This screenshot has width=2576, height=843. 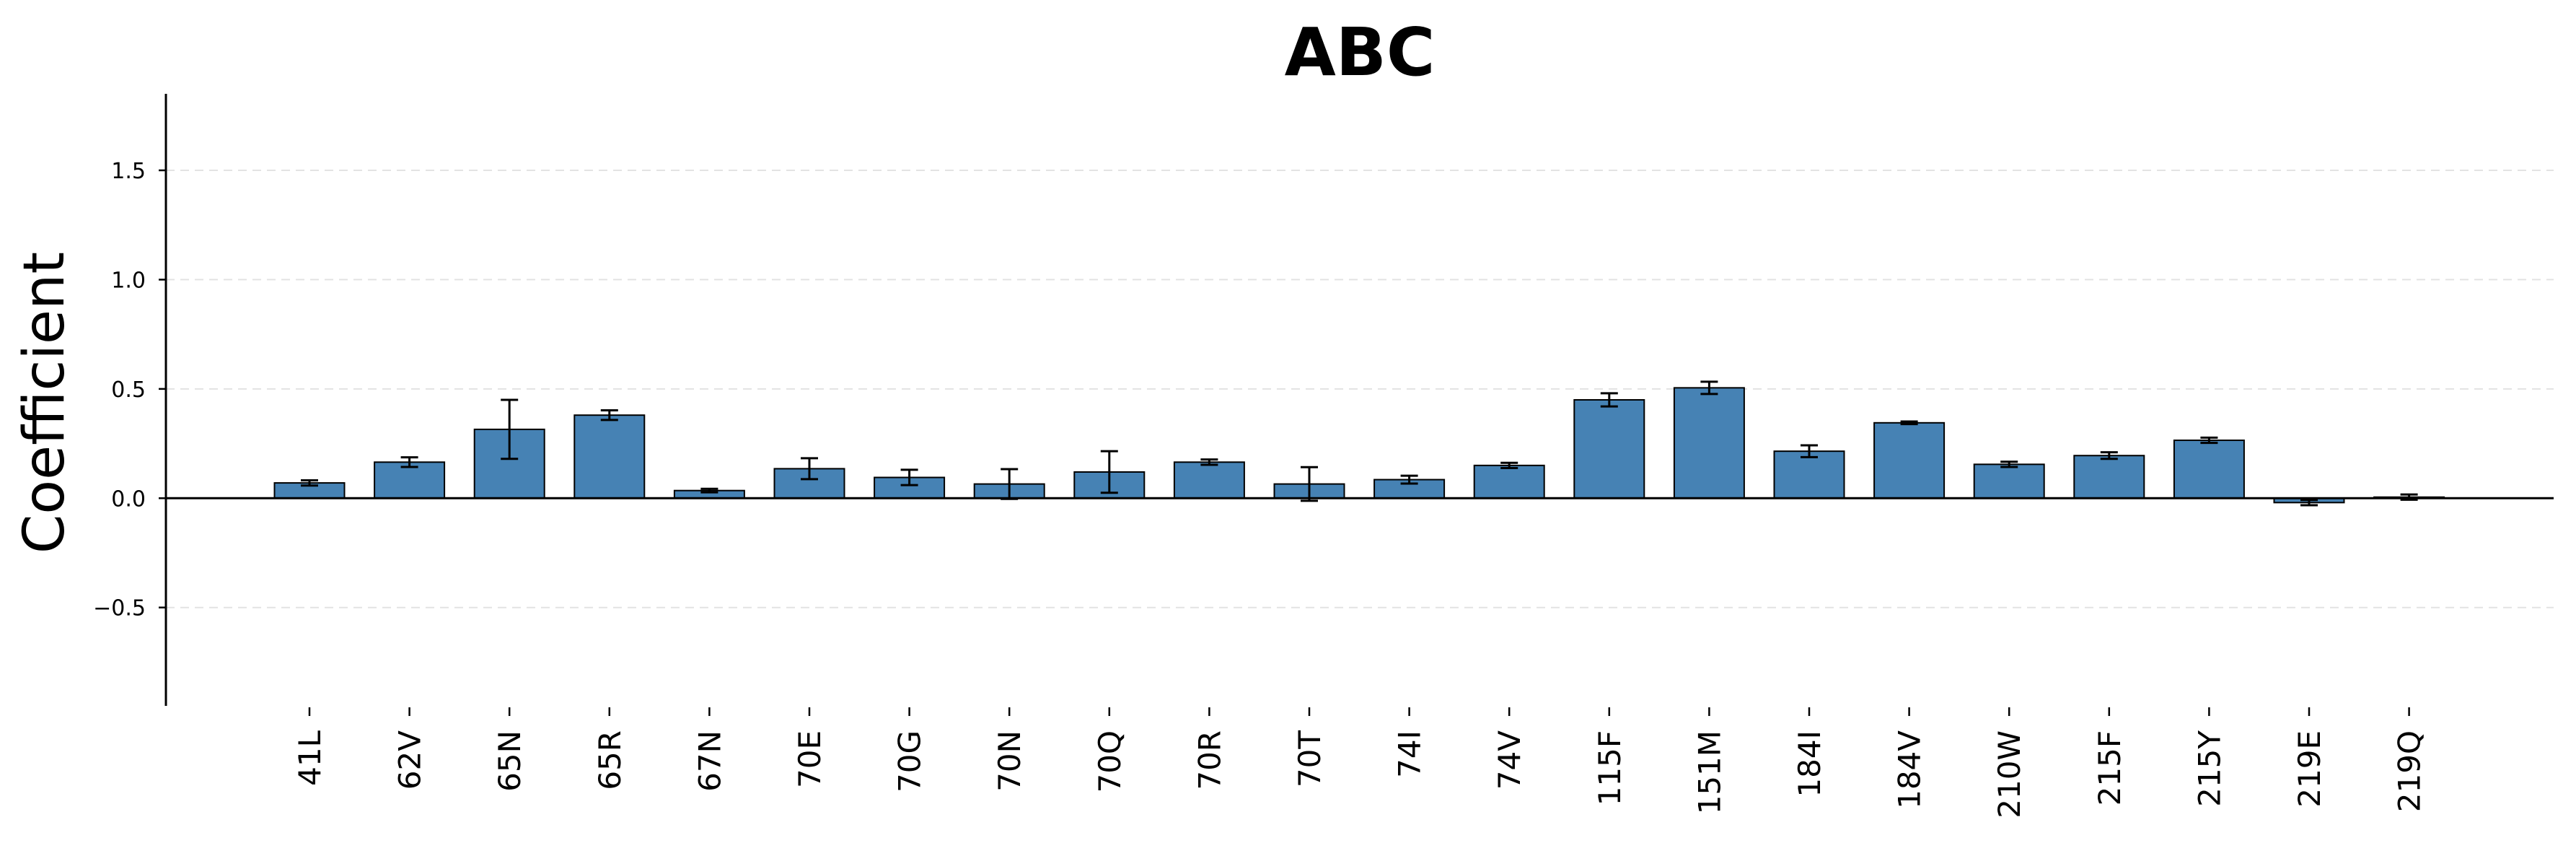 I want to click on x-tick-label: 65R, so click(x=610, y=760).